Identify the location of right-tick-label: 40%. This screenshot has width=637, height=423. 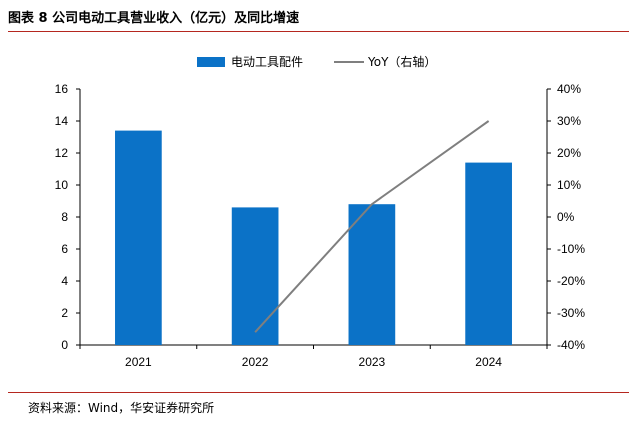
(569, 89).